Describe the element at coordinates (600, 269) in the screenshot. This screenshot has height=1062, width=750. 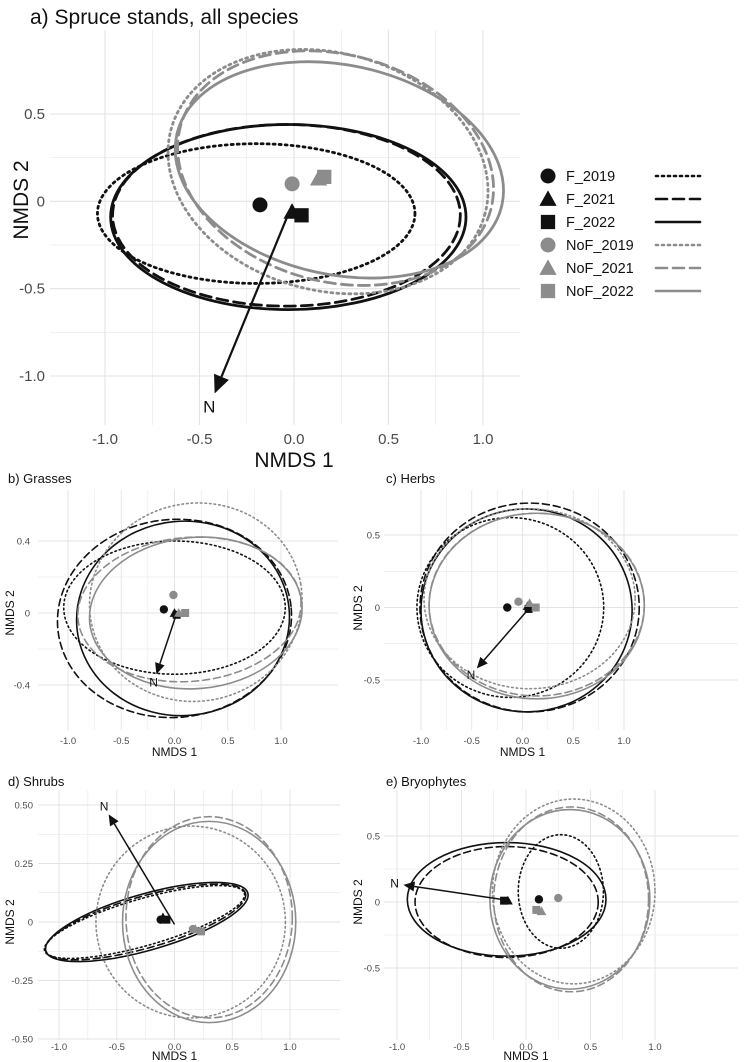
I see `legend-label: NoF_2021` at that location.